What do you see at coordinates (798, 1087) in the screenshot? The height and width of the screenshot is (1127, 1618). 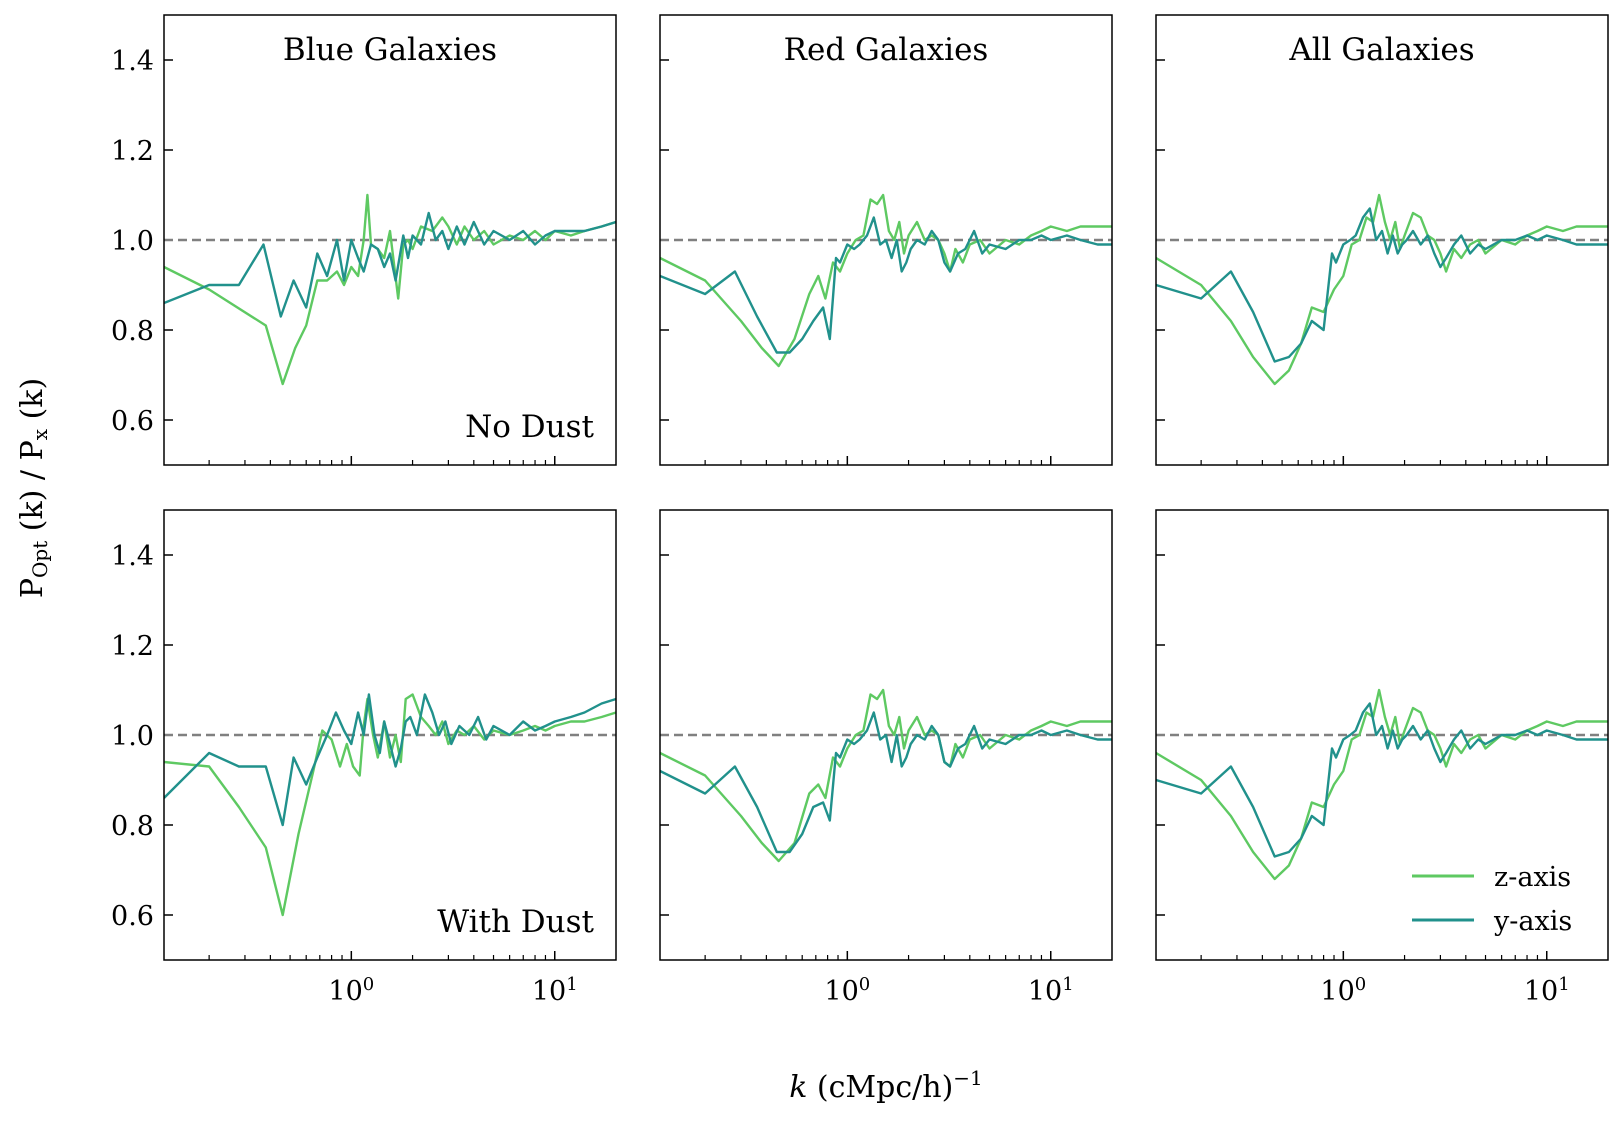 I see `x-label-k: k` at bounding box center [798, 1087].